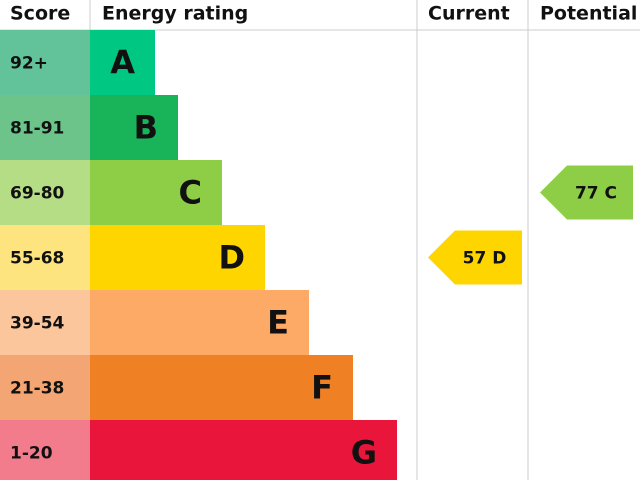  I want to click on current-rating: D, so click(499, 259).